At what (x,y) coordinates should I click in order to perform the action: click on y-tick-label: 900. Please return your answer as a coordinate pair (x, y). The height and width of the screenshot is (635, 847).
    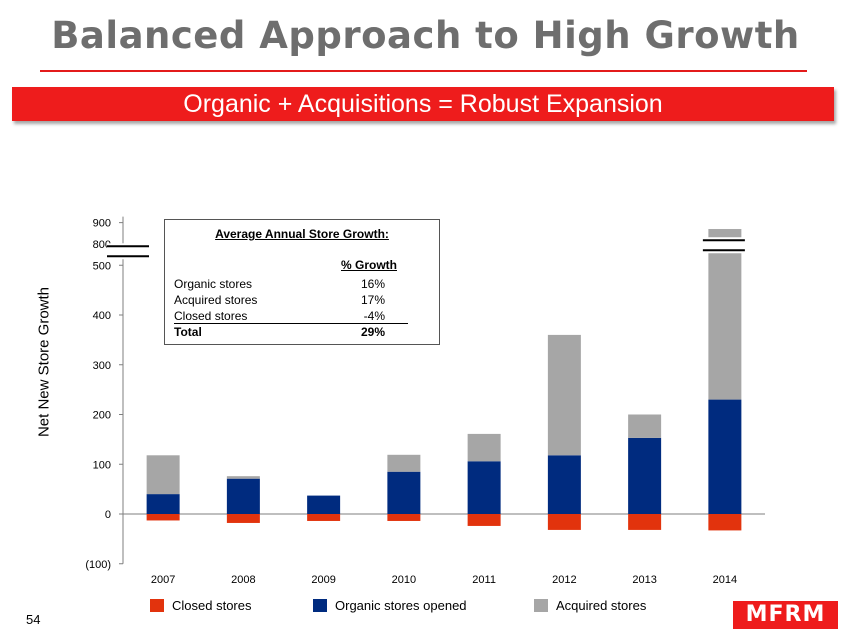
    Looking at the image, I should click on (102, 224).